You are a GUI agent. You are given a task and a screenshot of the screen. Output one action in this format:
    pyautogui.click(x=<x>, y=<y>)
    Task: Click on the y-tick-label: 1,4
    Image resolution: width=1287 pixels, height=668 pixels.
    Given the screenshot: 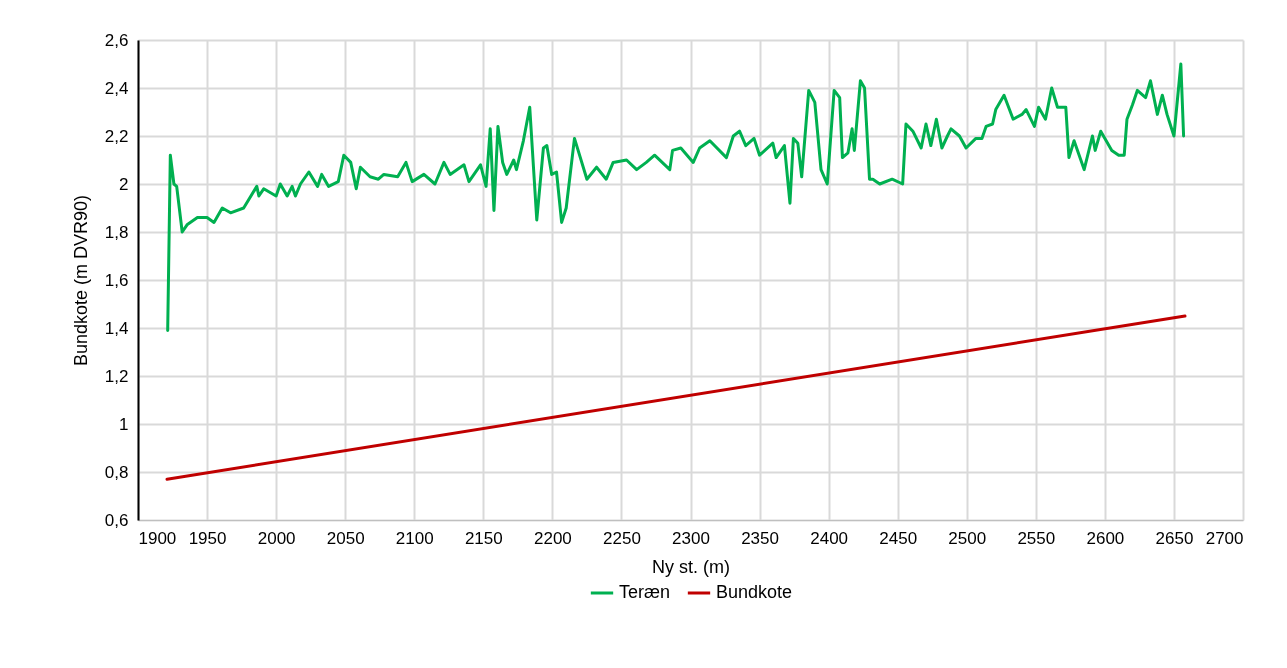 What is the action you would take?
    pyautogui.click(x=116, y=328)
    